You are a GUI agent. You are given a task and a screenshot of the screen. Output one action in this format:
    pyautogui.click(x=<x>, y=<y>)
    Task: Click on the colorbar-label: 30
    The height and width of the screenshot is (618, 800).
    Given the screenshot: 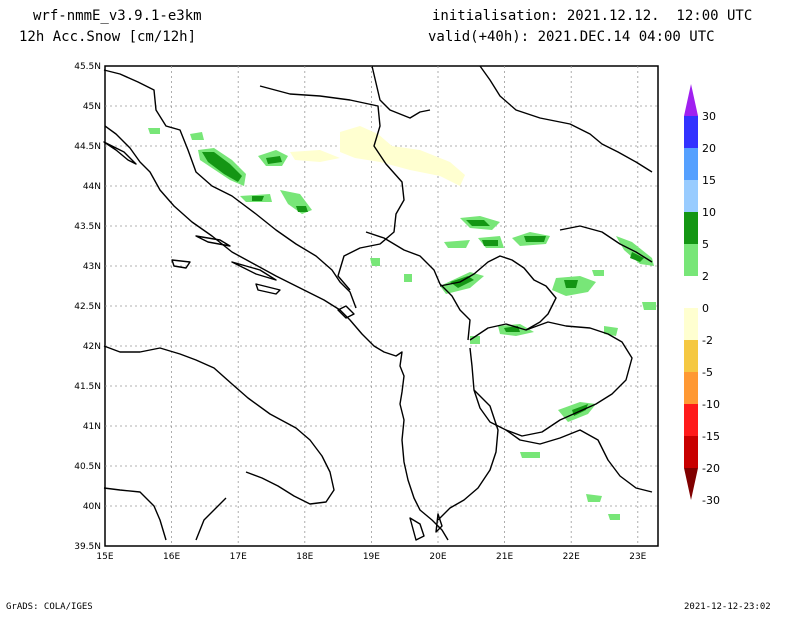 What is the action you would take?
    pyautogui.click(x=709, y=116)
    